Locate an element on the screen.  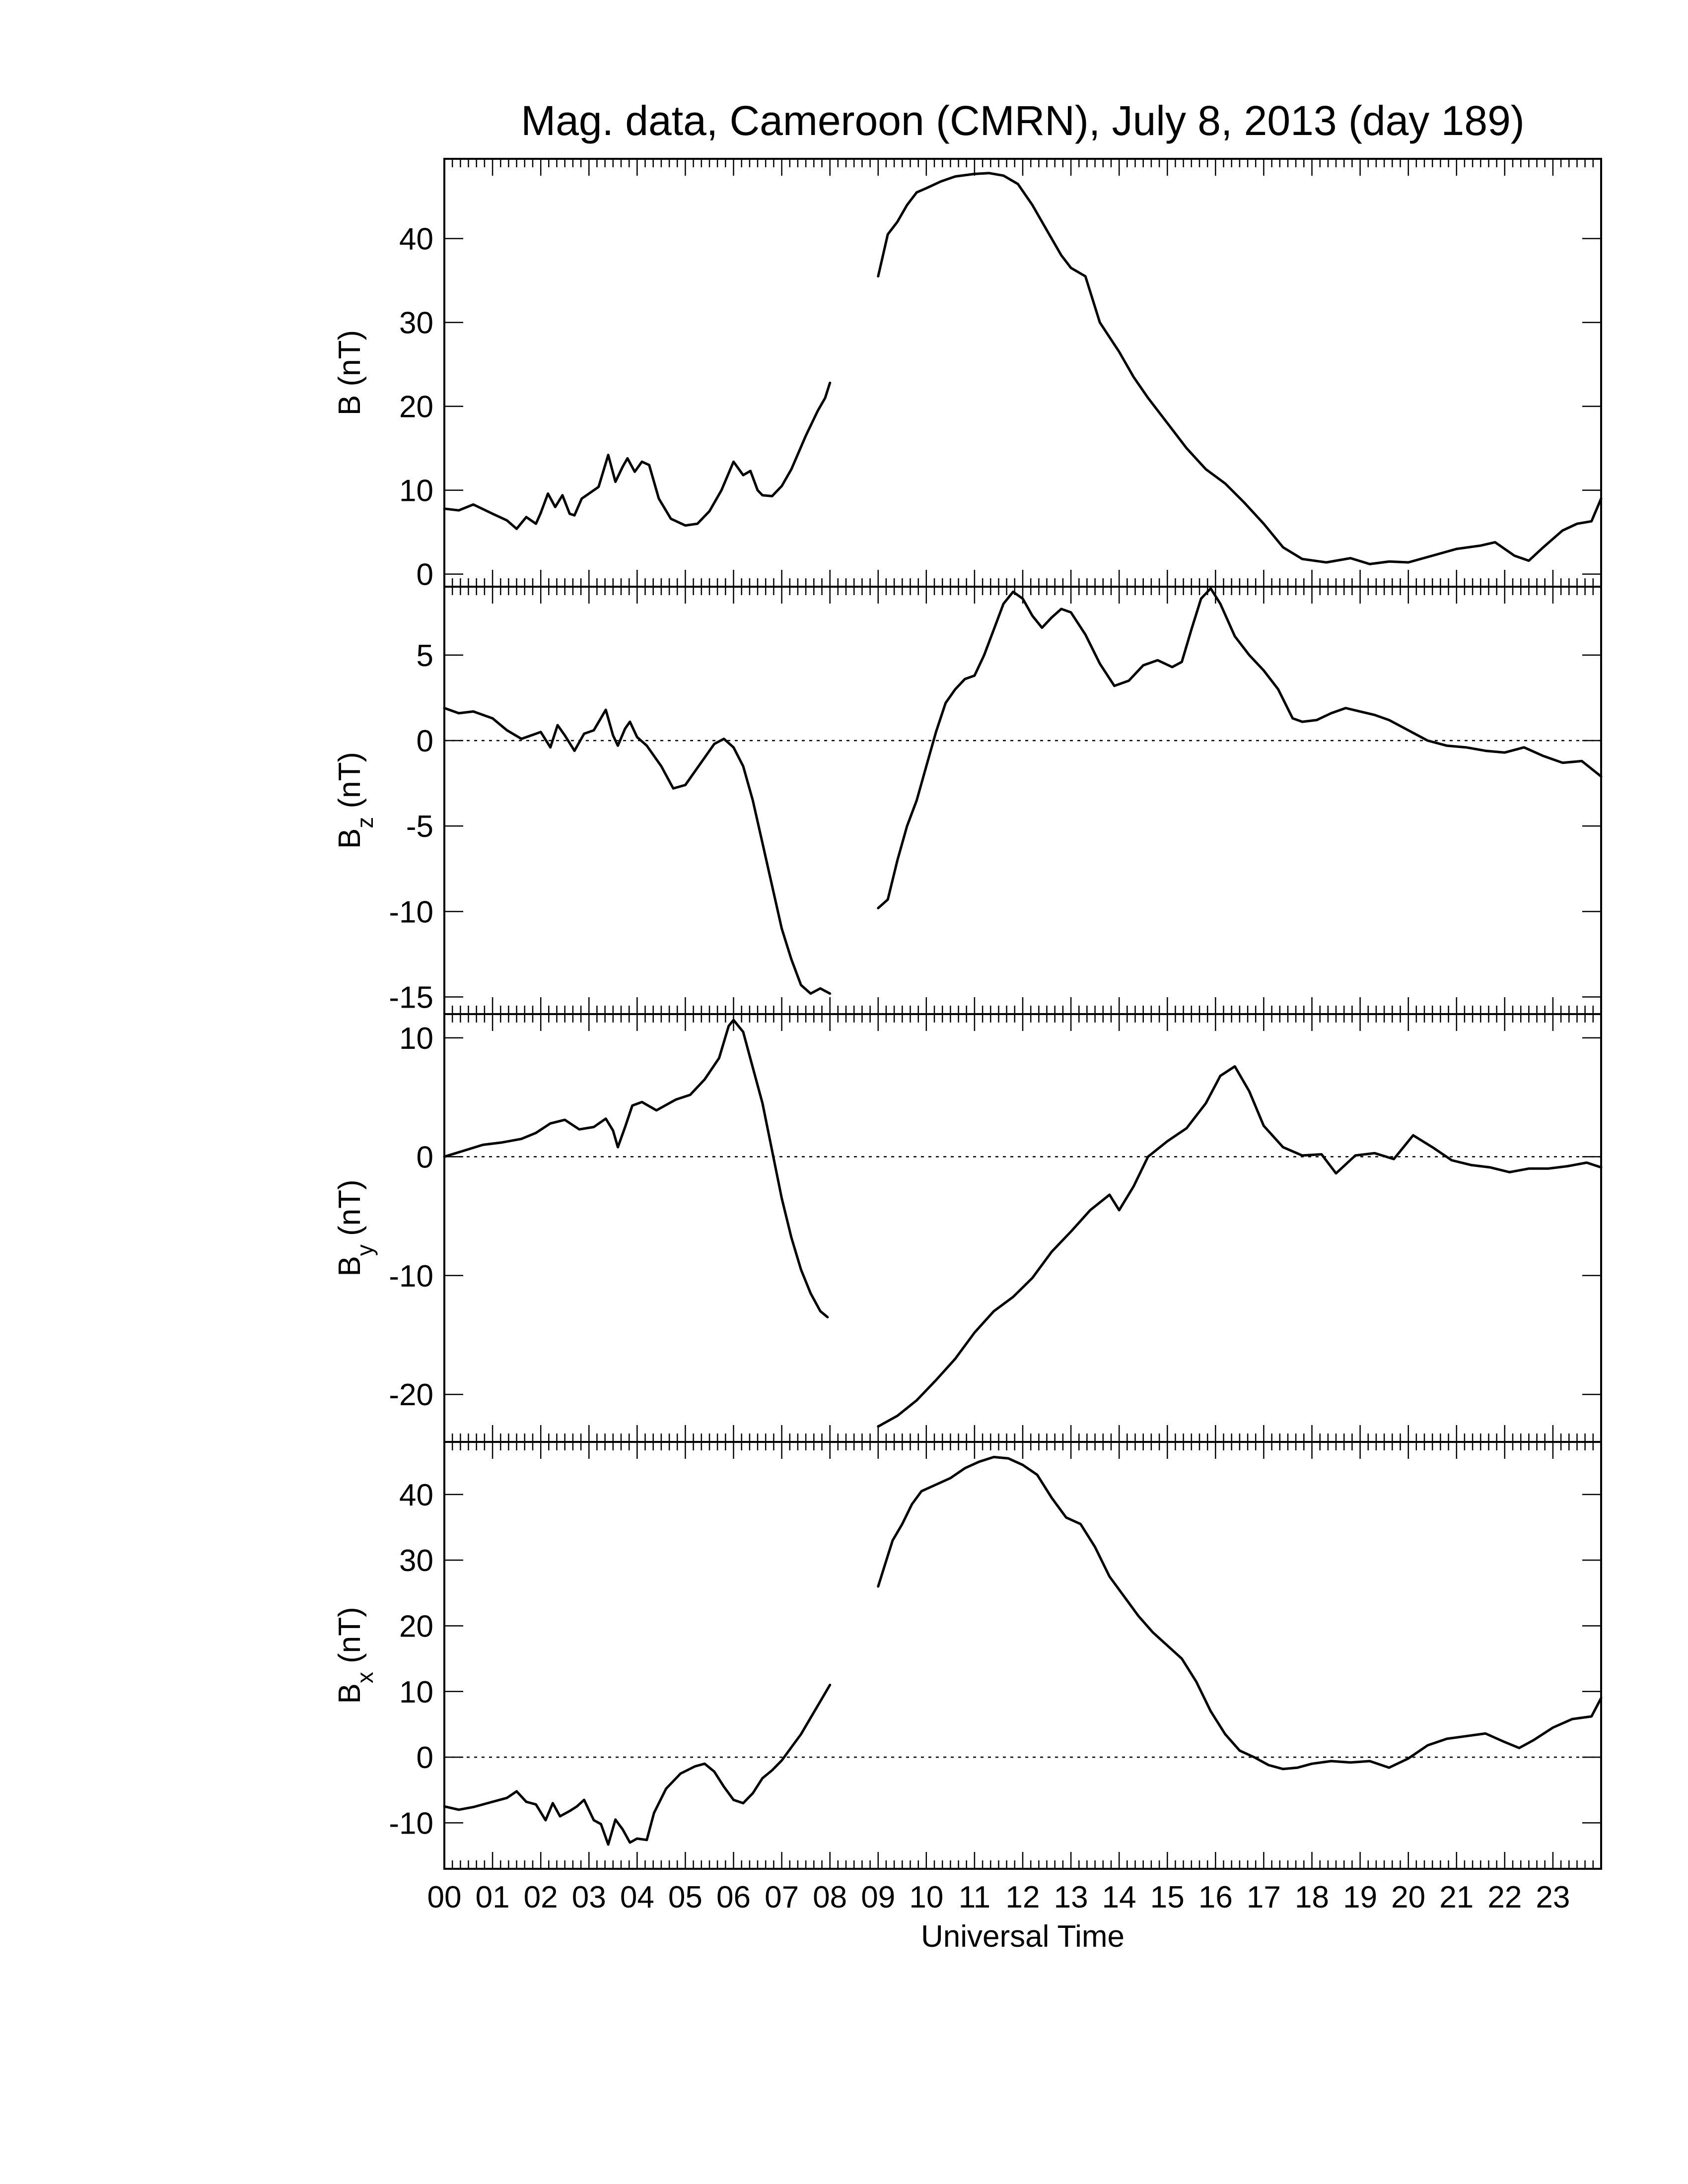
x-tick-label: 22 is located at coordinates (1504, 1897).